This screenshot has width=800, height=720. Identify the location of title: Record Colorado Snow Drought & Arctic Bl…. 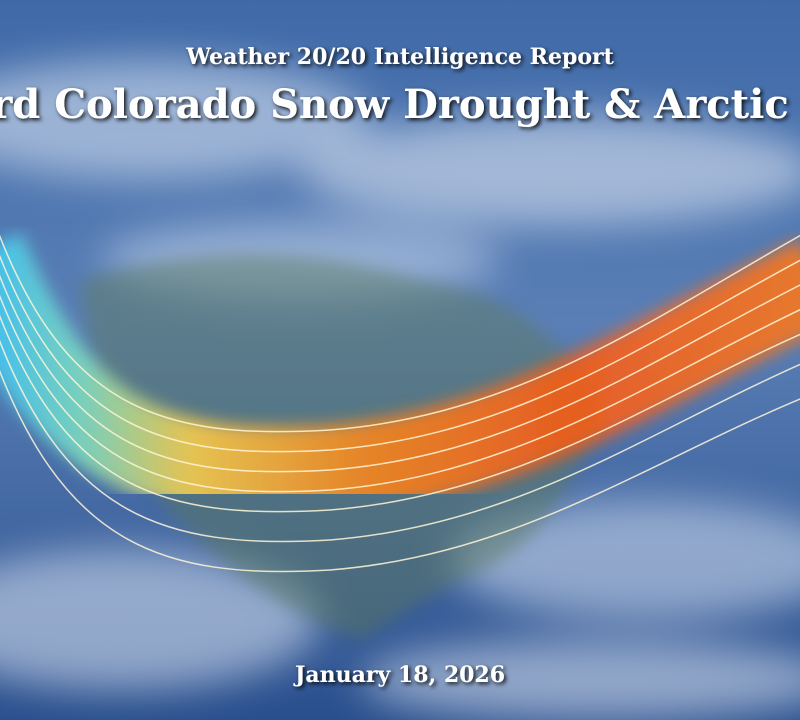
(400, 104).